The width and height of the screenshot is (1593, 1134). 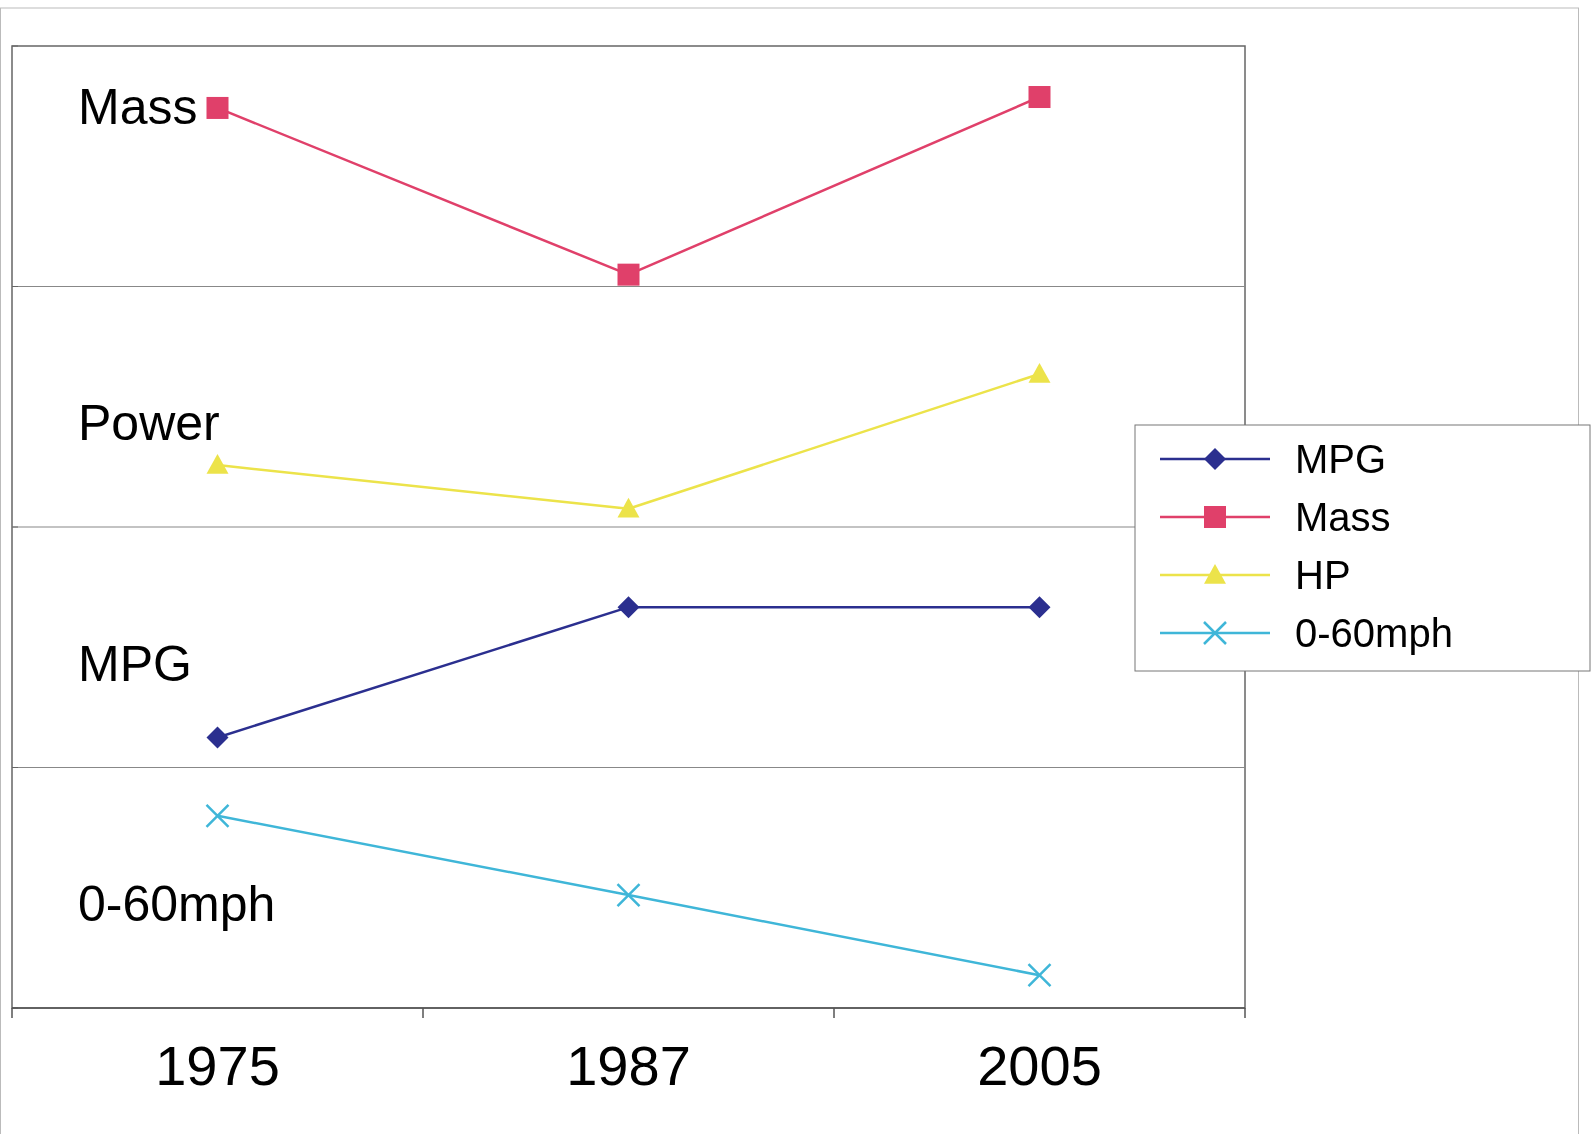 What do you see at coordinates (1039, 1065) in the screenshot?
I see `x-tick-label: 2005` at bounding box center [1039, 1065].